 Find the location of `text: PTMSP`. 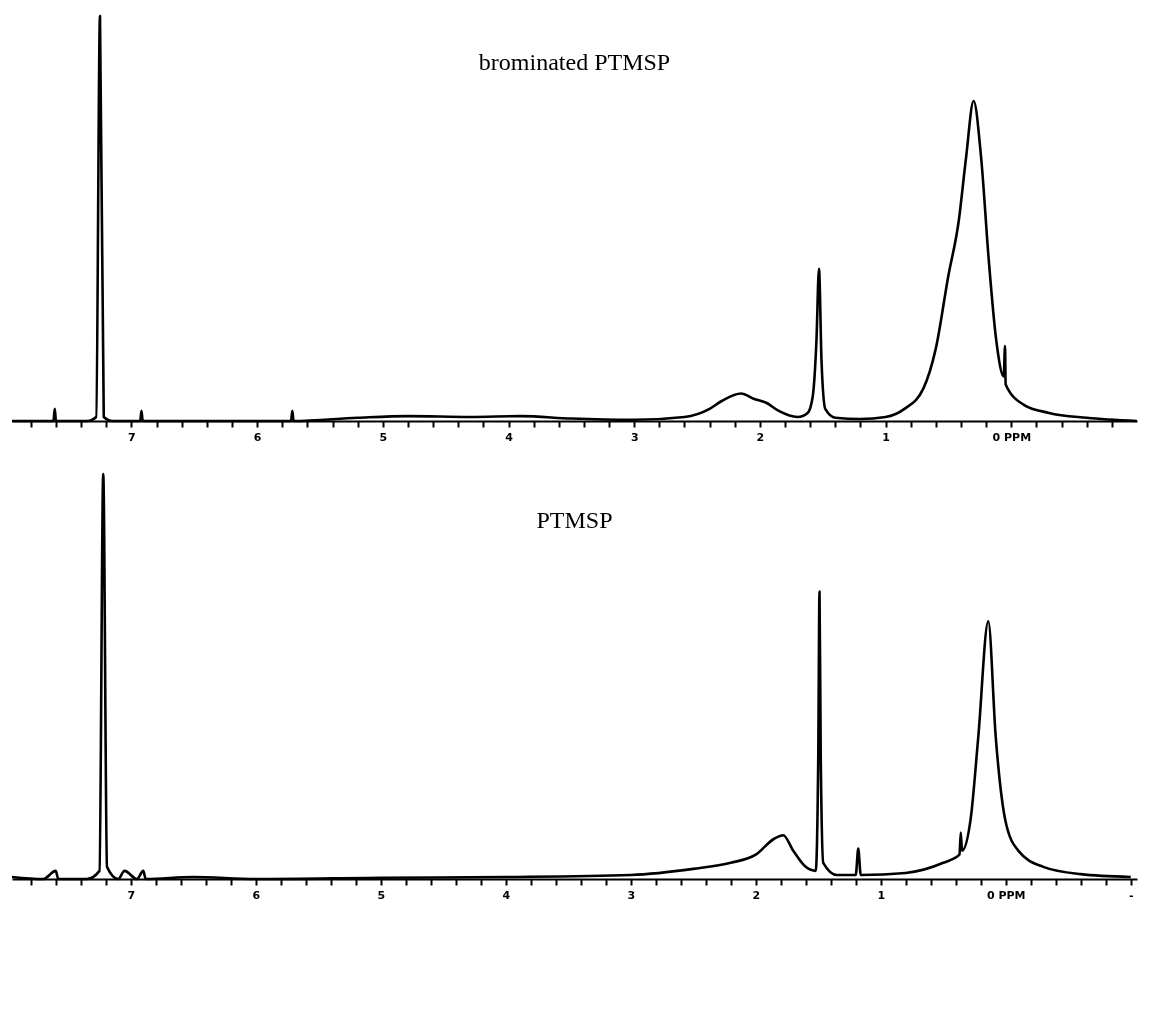

text: PTMSP is located at coordinates (574, 519).